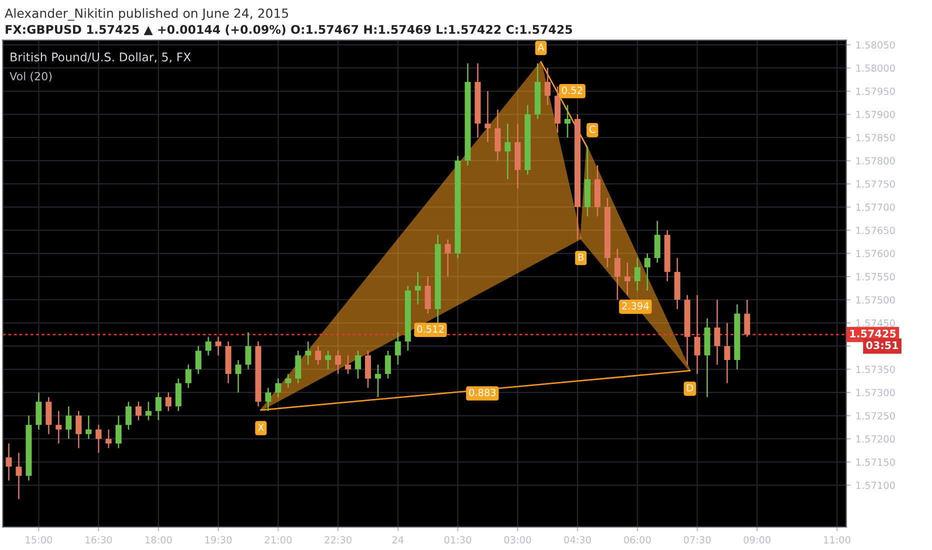 This screenshot has height=550, width=932. What do you see at coordinates (875, 439) in the screenshot?
I see `y-tick-label: 1.57200` at bounding box center [875, 439].